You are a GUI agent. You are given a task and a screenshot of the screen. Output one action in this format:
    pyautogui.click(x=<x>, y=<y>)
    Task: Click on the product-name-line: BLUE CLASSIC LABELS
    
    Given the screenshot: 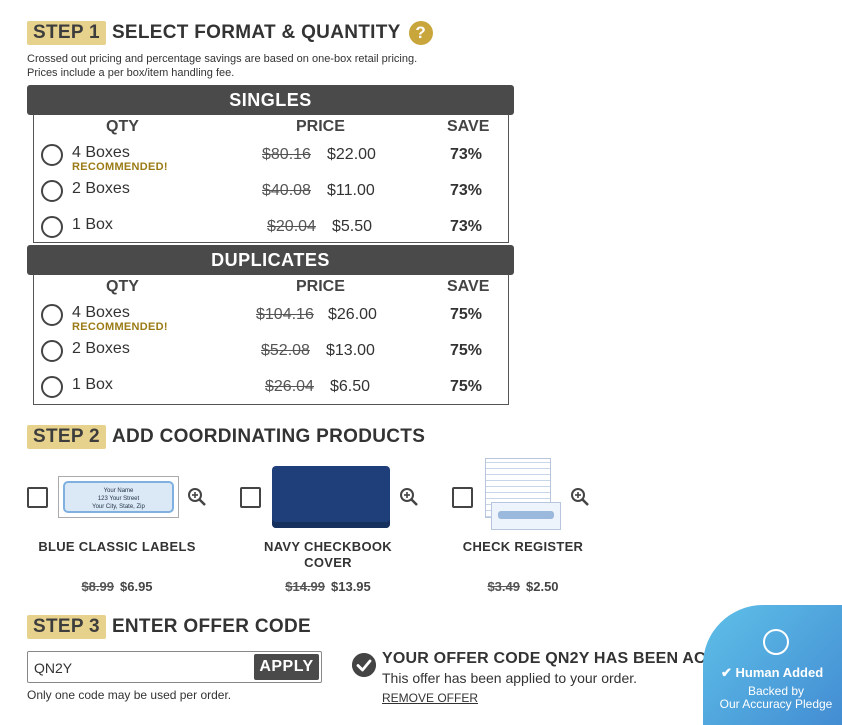 What is the action you would take?
    pyautogui.click(x=117, y=546)
    